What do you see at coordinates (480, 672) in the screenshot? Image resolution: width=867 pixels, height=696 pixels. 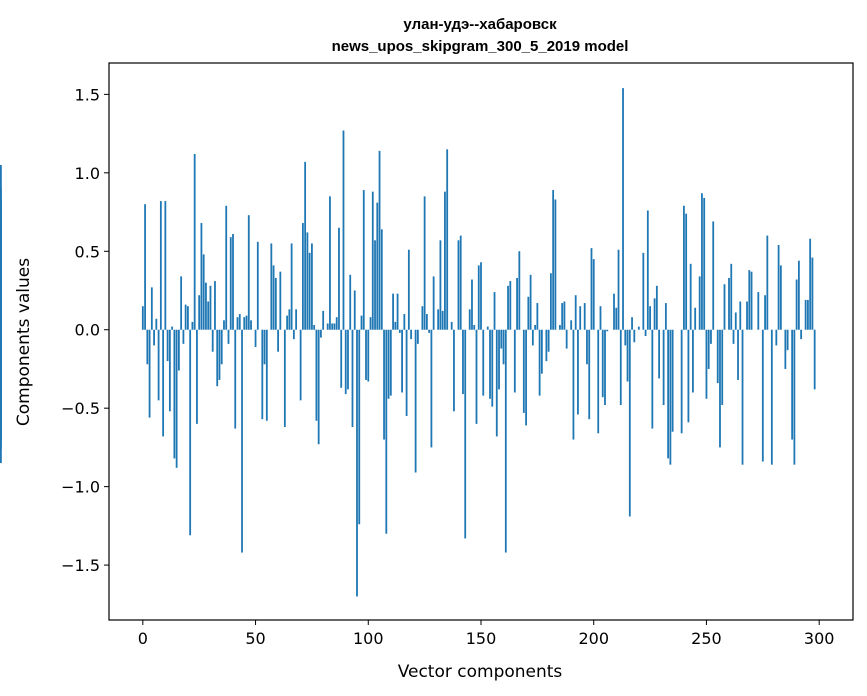 I see `x-axis-label: Vector components` at bounding box center [480, 672].